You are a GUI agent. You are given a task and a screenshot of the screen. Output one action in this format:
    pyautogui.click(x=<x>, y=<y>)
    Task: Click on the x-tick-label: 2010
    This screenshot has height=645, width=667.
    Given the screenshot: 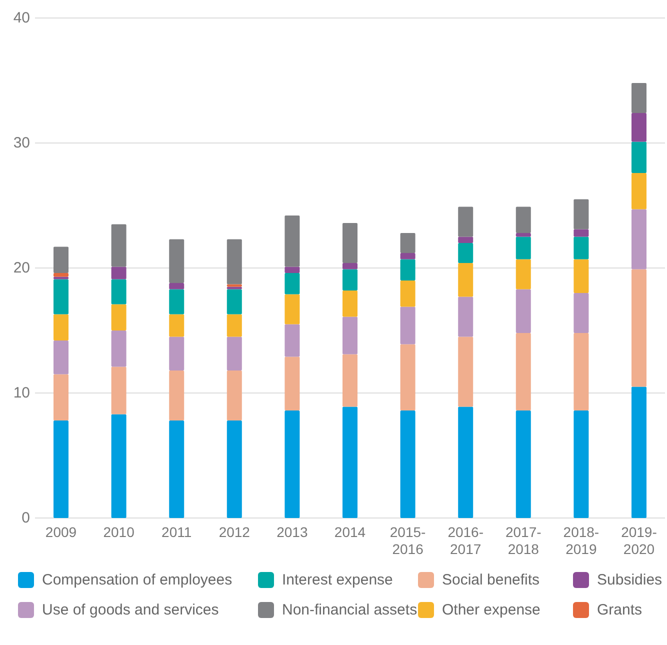 What is the action you would take?
    pyautogui.click(x=119, y=532)
    